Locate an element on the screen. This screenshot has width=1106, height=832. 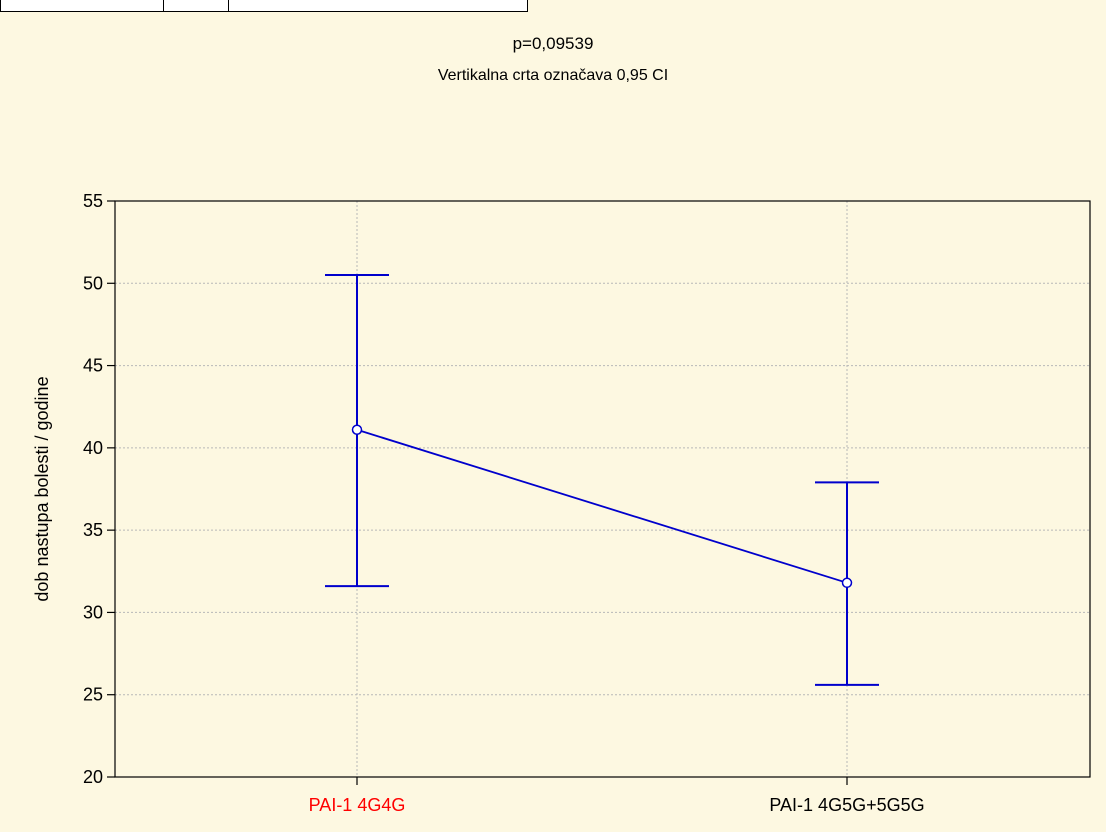
series-line is located at coordinates (602, 506).